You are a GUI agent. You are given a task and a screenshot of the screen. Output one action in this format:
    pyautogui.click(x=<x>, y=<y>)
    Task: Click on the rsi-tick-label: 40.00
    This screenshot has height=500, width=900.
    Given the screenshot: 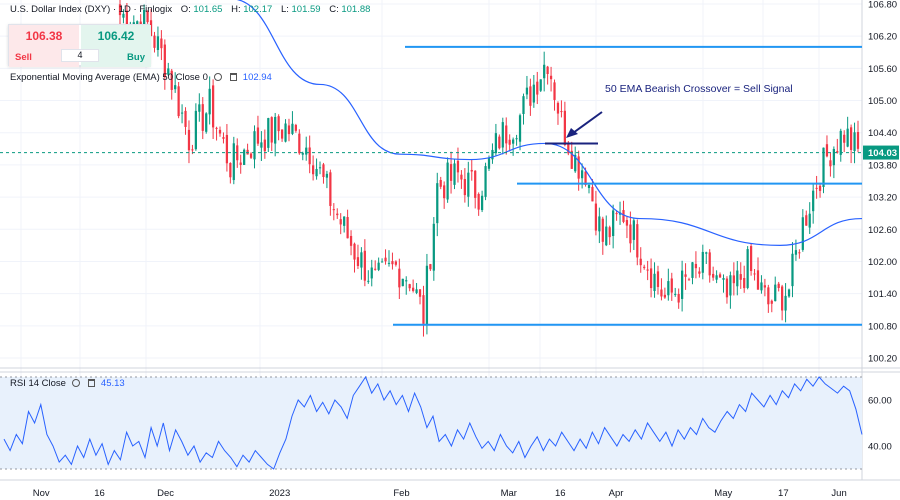 What is the action you would take?
    pyautogui.click(x=880, y=447)
    